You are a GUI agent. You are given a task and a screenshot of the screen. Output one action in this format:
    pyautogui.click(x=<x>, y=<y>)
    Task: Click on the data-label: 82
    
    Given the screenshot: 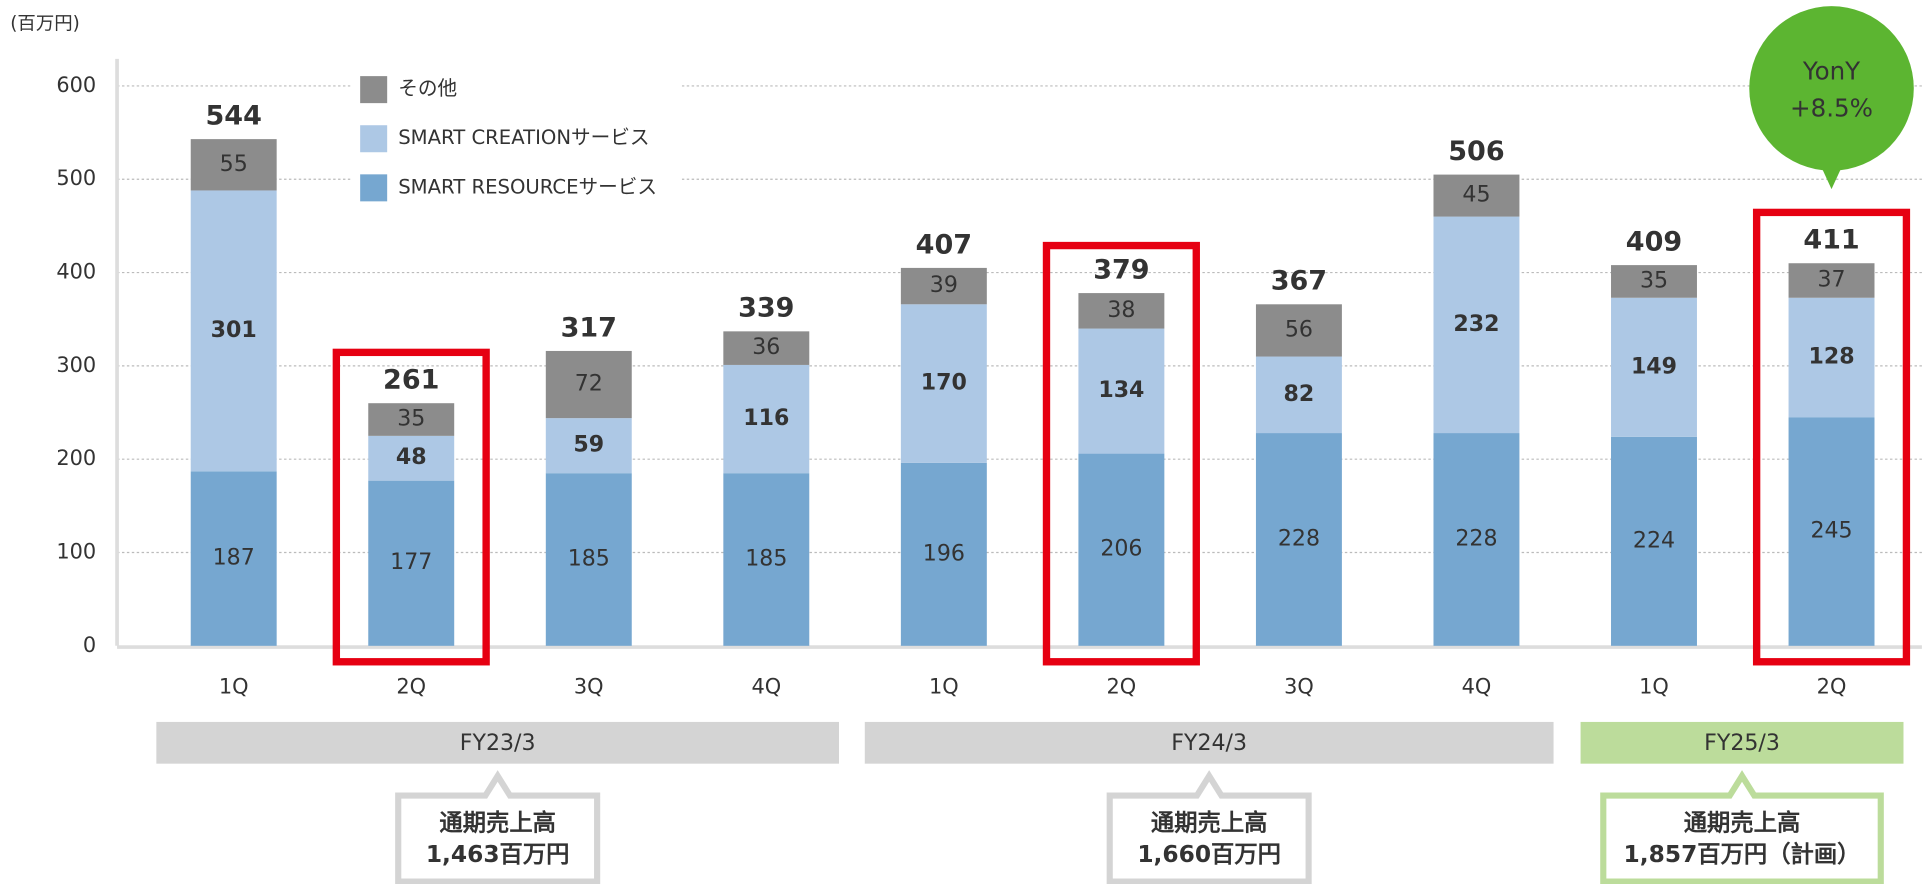 What is the action you would take?
    pyautogui.click(x=1299, y=394)
    